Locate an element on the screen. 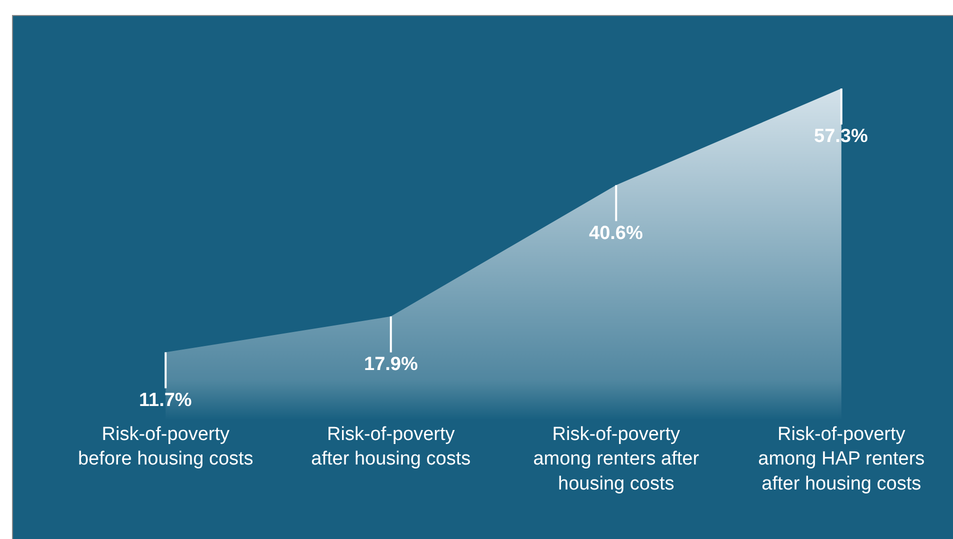 Image resolution: width=953 pixels, height=539 pixels. data-label: 17.9% is located at coordinates (391, 364).